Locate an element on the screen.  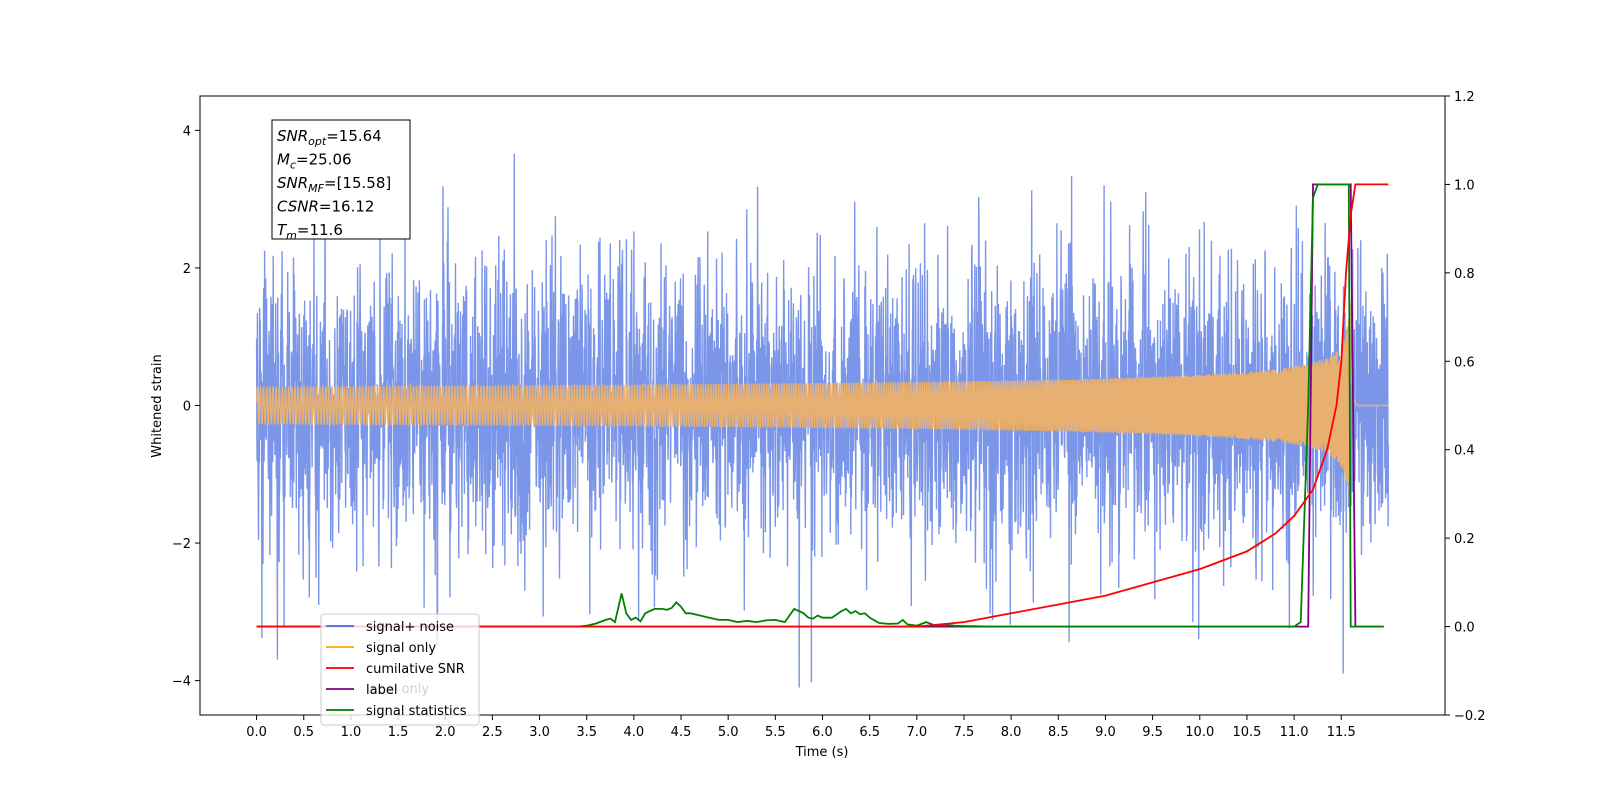
x-tick-label: 9.5 is located at coordinates (1152, 732).